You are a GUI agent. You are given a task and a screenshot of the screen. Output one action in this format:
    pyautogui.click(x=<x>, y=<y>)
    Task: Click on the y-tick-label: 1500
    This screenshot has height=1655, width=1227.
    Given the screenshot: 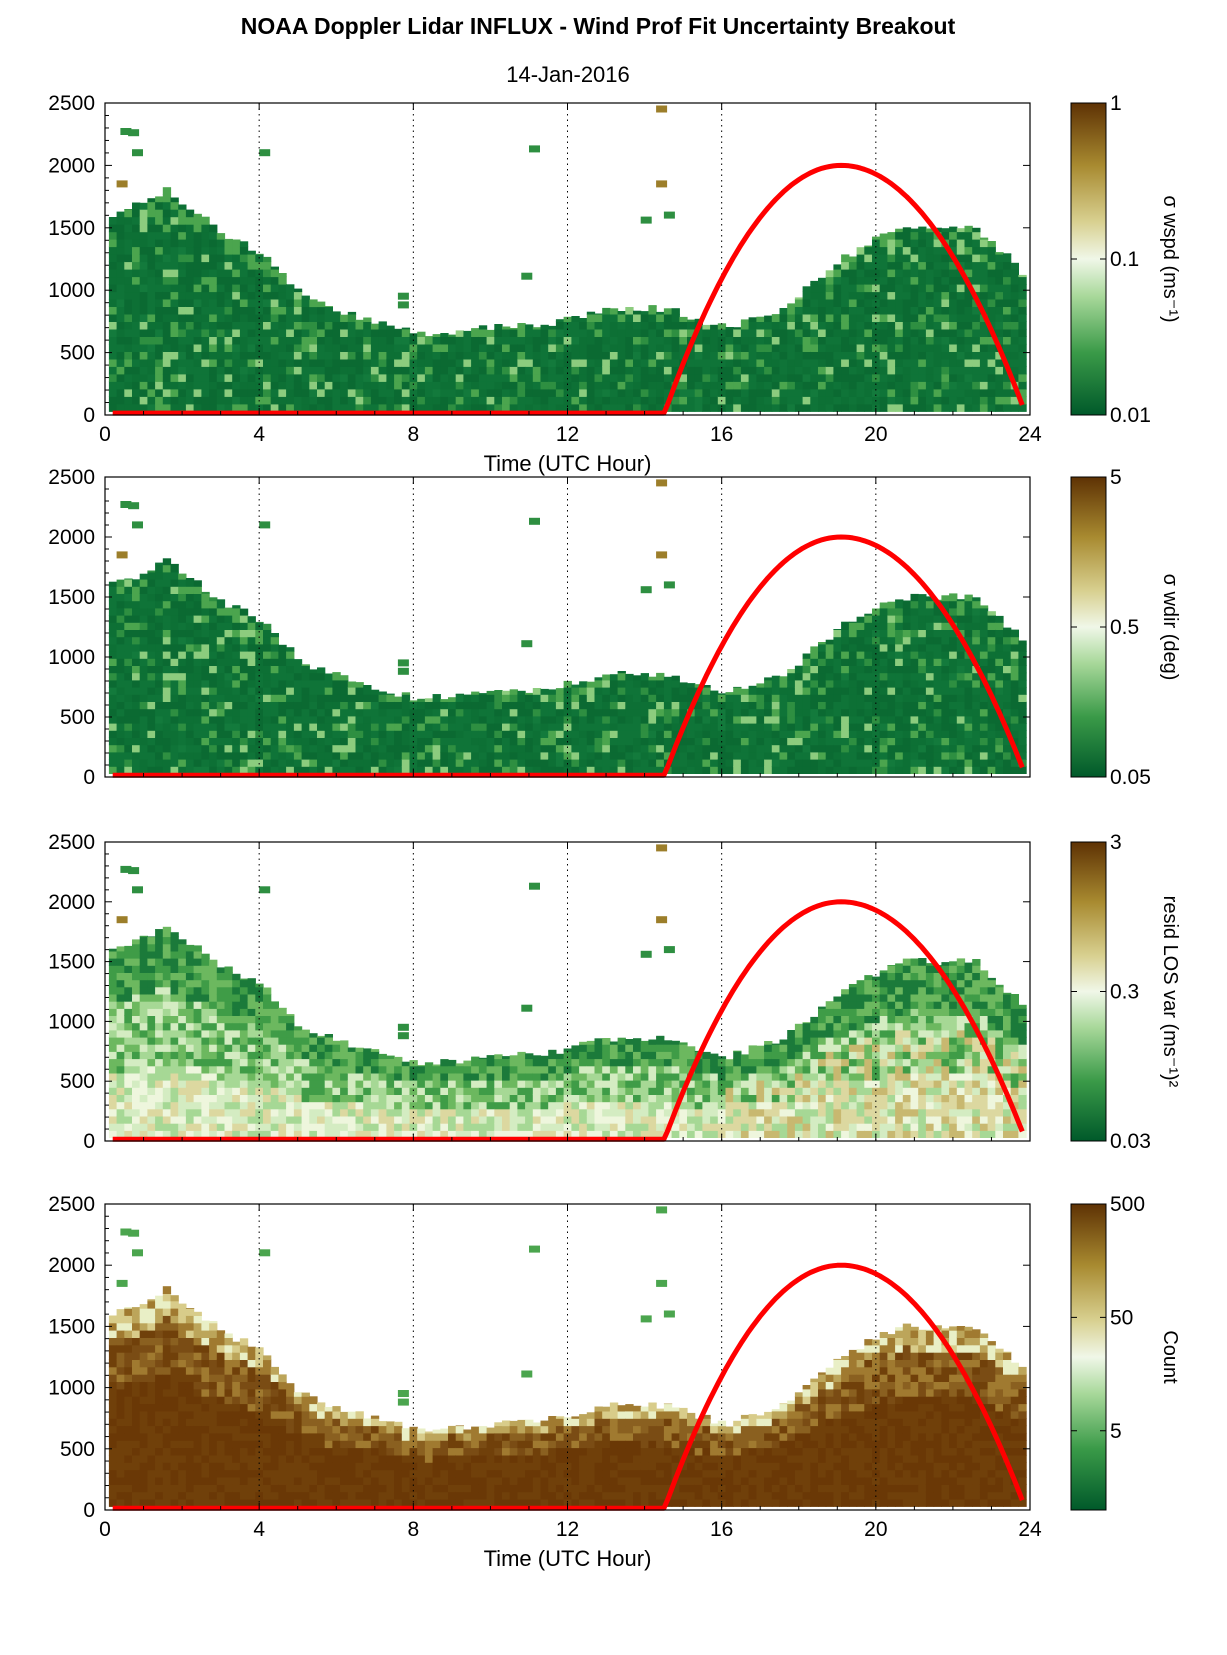 What is the action you would take?
    pyautogui.click(x=71, y=228)
    